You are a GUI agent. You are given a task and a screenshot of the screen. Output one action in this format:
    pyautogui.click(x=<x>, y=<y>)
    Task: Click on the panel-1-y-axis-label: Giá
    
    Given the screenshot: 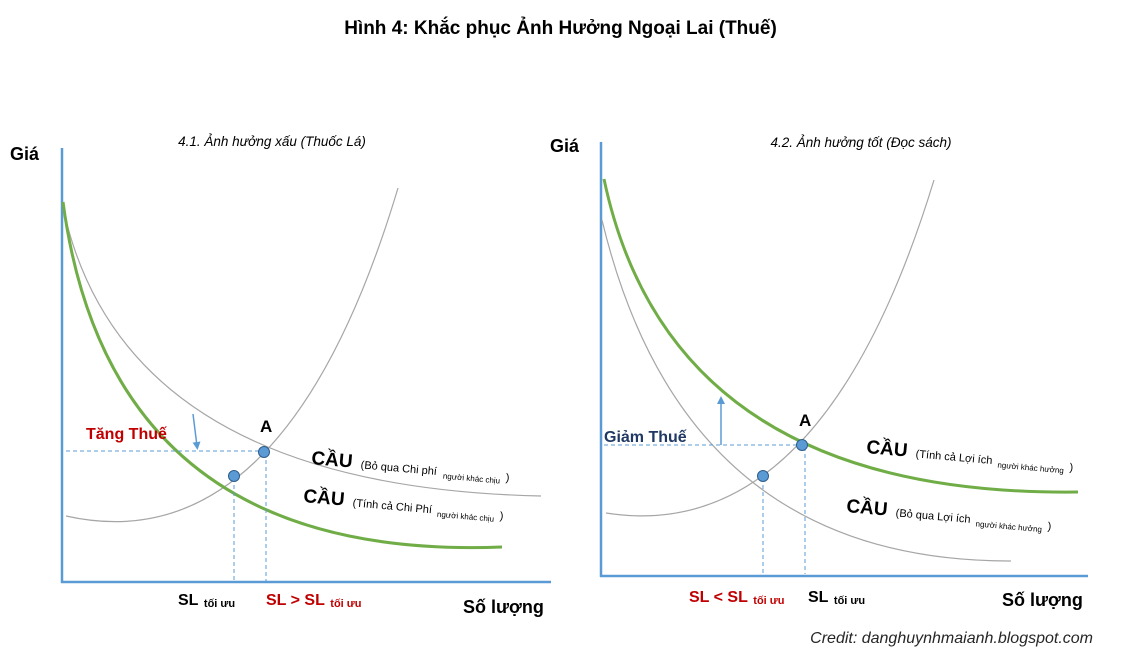 What is the action you would take?
    pyautogui.click(x=25, y=154)
    